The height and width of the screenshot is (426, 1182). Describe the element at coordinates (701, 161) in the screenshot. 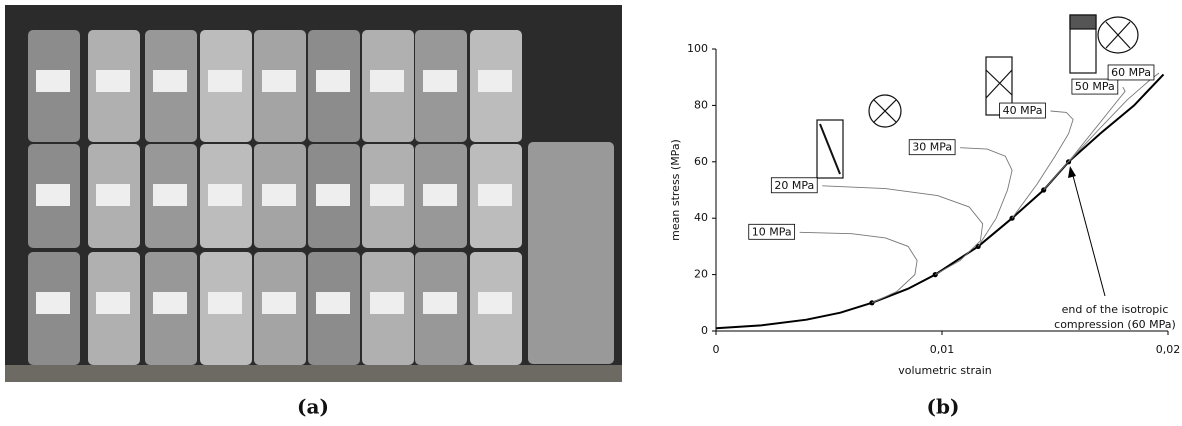

I see `y-tick-label: 60` at that location.